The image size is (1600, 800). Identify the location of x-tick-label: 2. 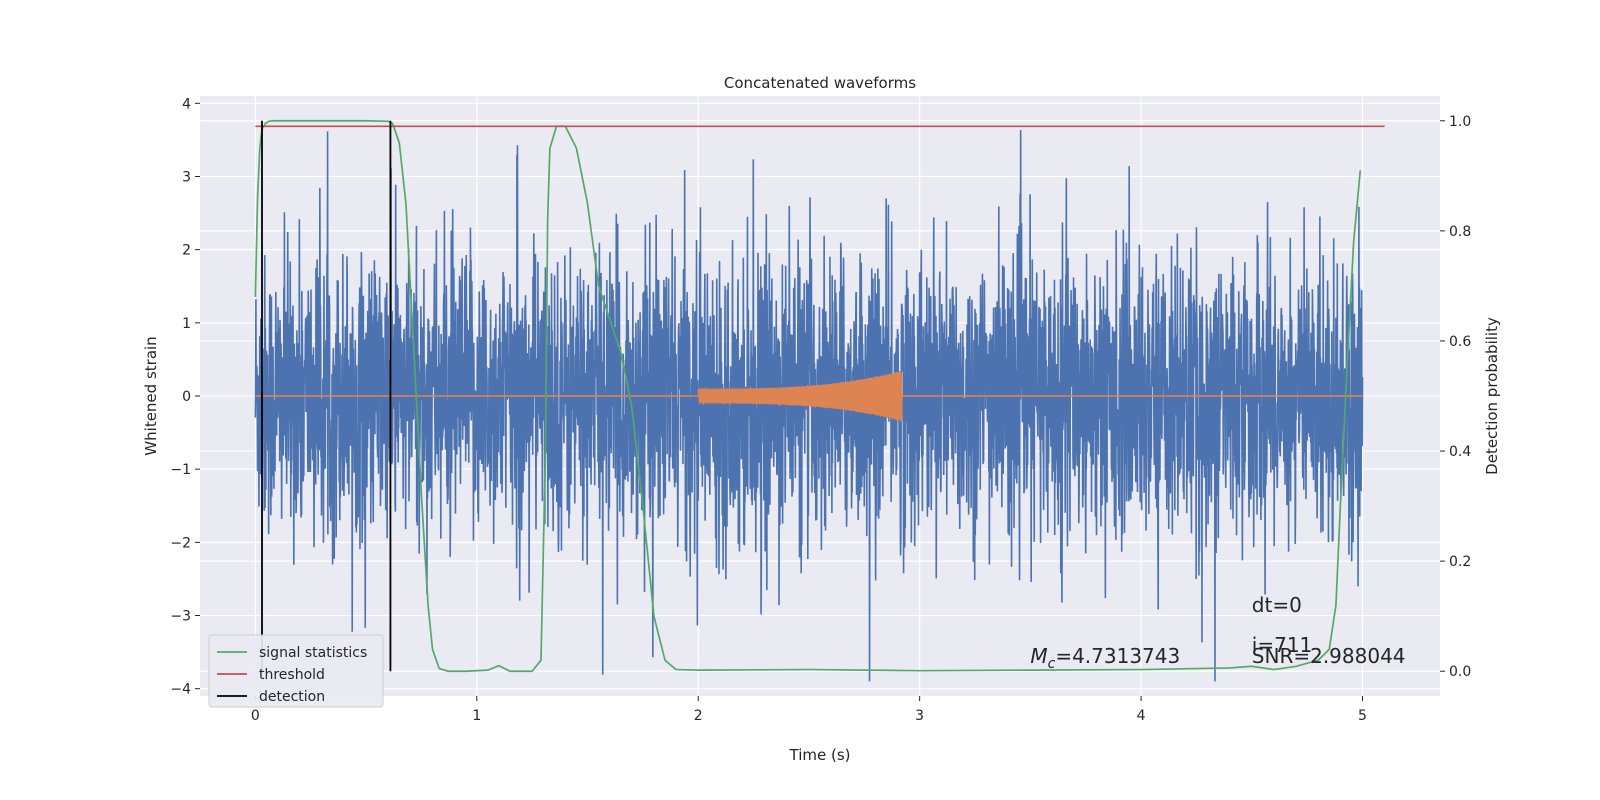
(698, 716).